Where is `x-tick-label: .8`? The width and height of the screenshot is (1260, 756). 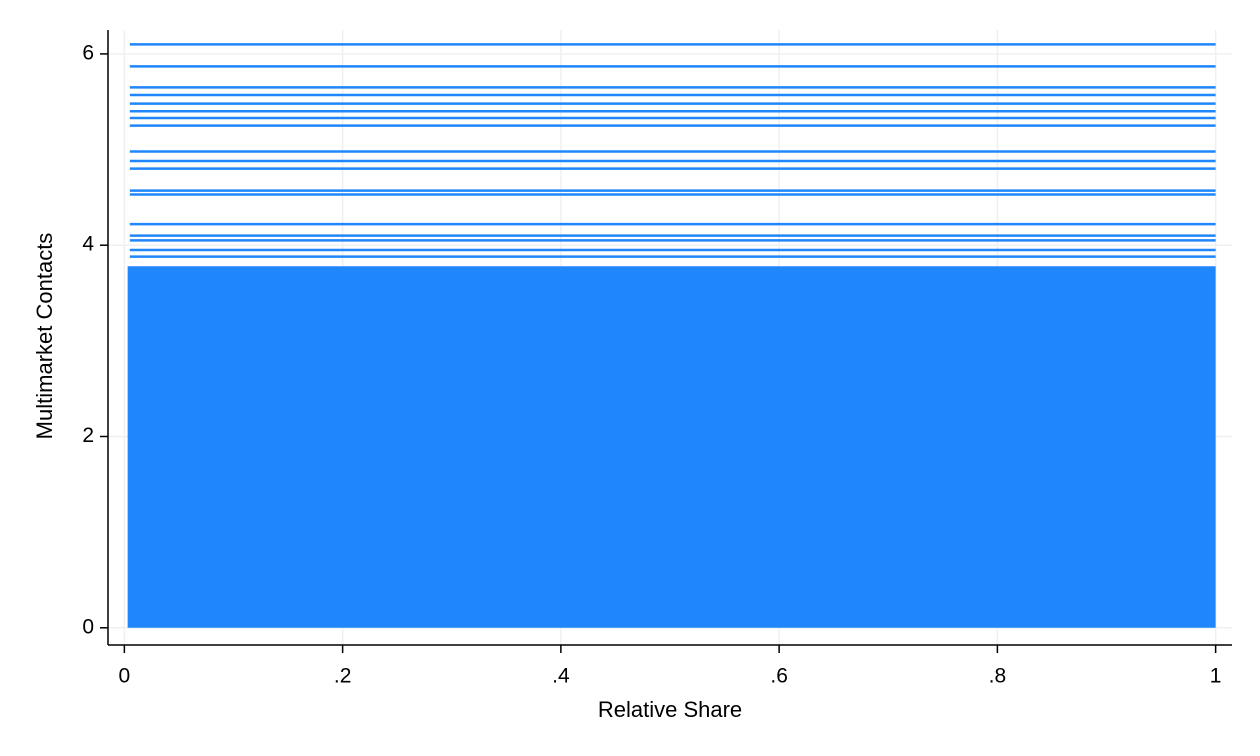
x-tick-label: .8 is located at coordinates (998, 676).